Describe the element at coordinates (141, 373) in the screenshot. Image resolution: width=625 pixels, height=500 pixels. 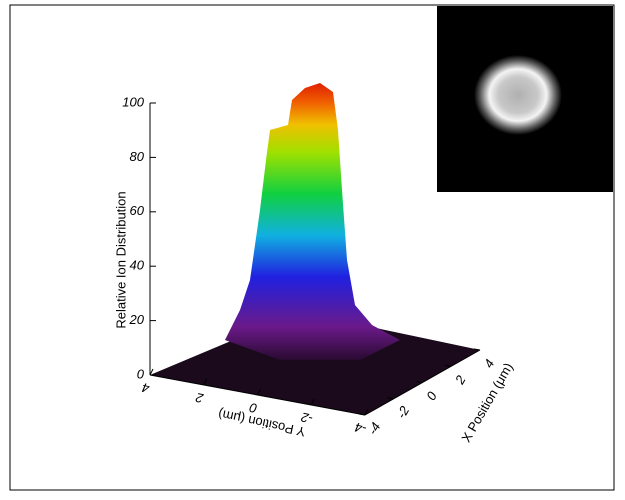
I see `z-tick-label: 0` at that location.